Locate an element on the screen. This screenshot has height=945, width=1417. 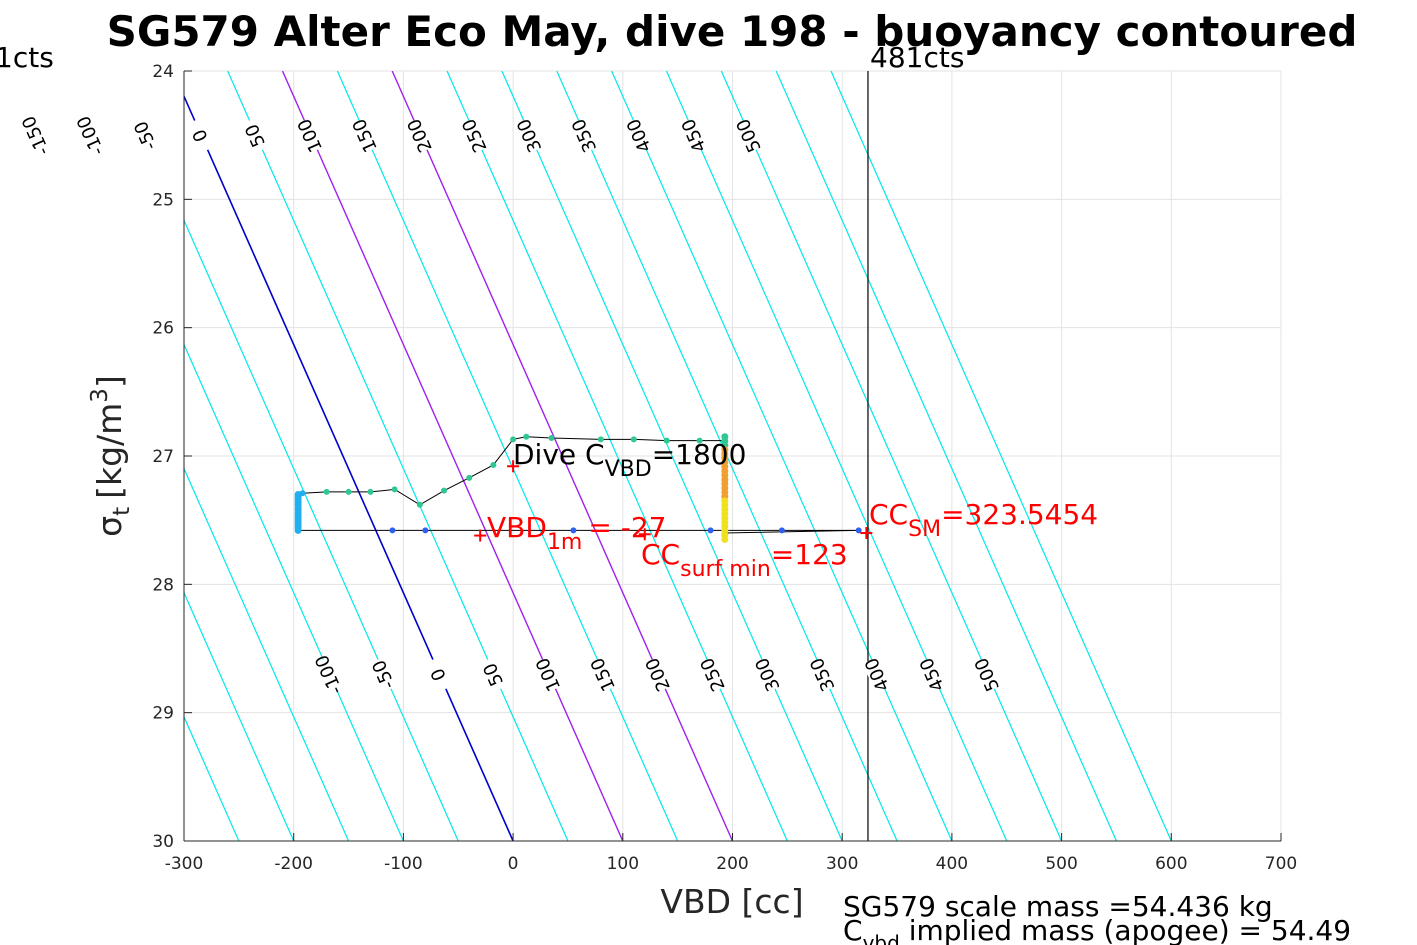
contour-label-top: -100 is located at coordinates (91, 135).